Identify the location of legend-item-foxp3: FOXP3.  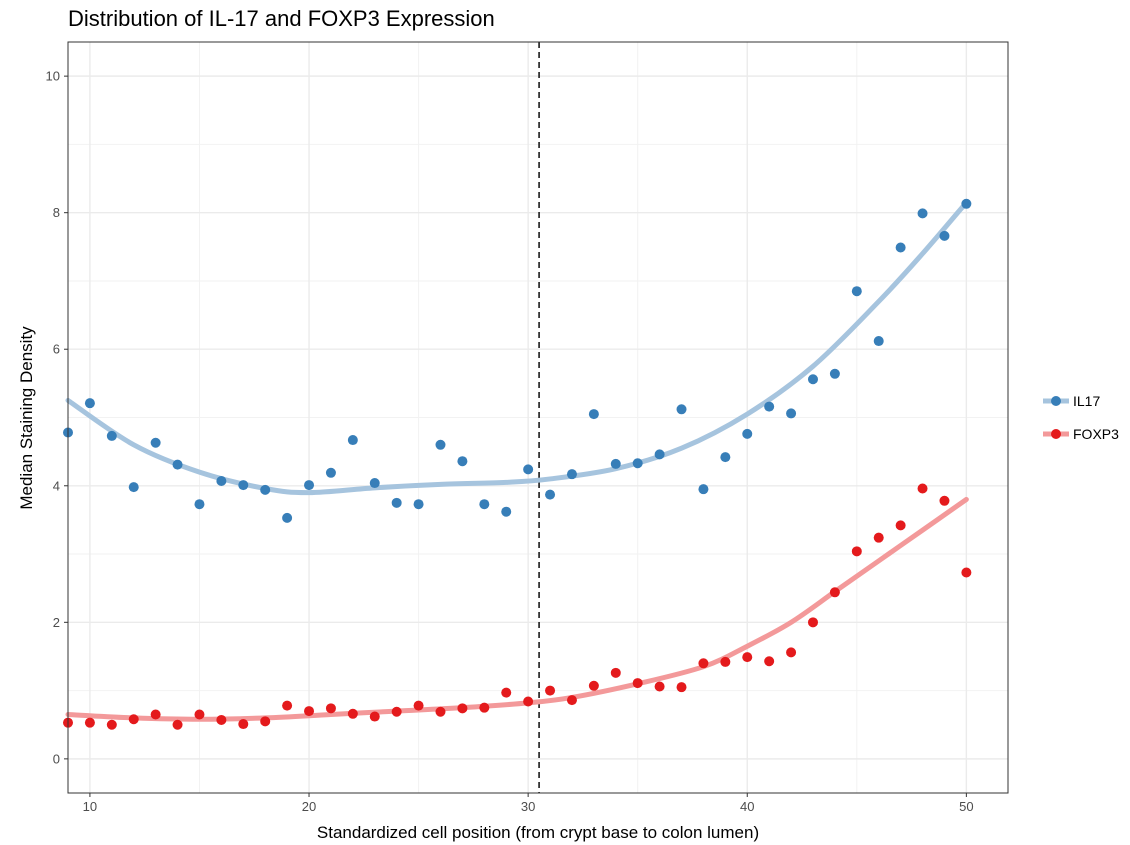
(1081, 434).